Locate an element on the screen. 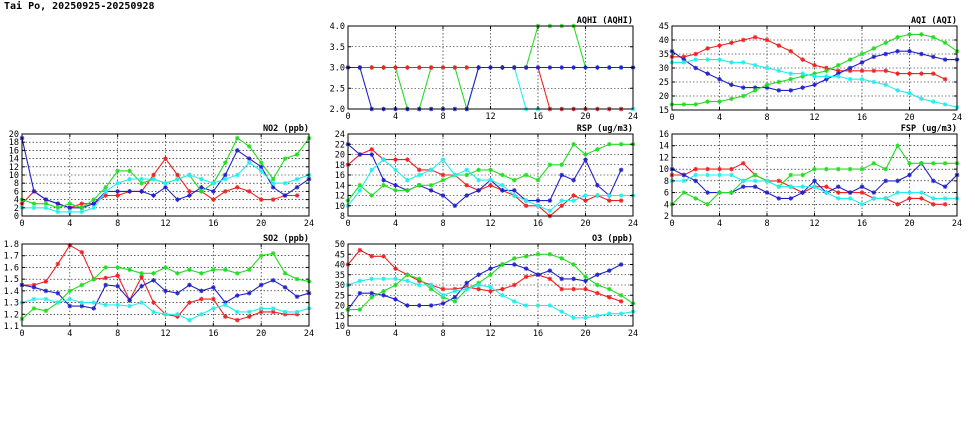 This screenshot has width=975, height=447. no2-xtick-label: 12 is located at coordinates (165, 224).